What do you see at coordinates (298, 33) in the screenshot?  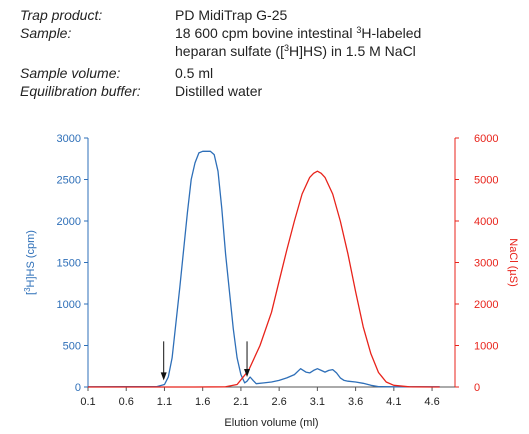 I see `sample-value-line1: 18 600 cpm bovine intestinal 3H-labeled` at bounding box center [298, 33].